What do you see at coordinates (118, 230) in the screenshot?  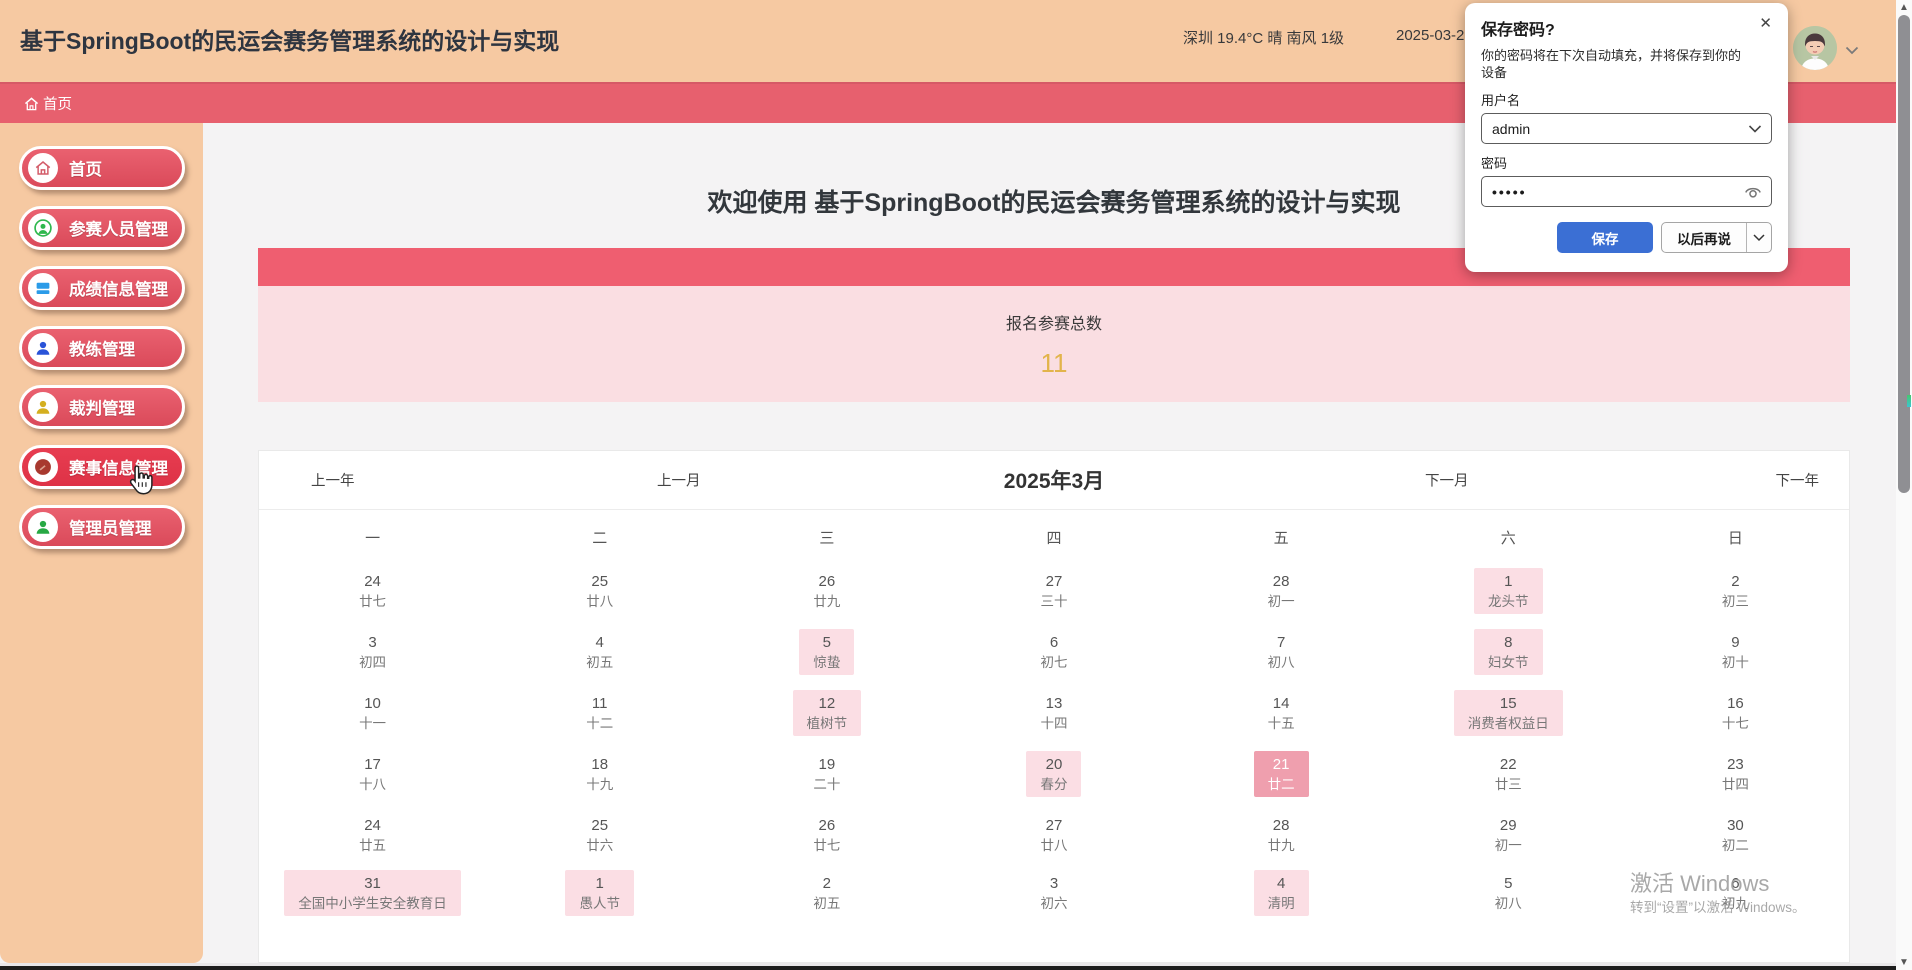 I see `sidebar-item-label: 参赛人员管理` at bounding box center [118, 230].